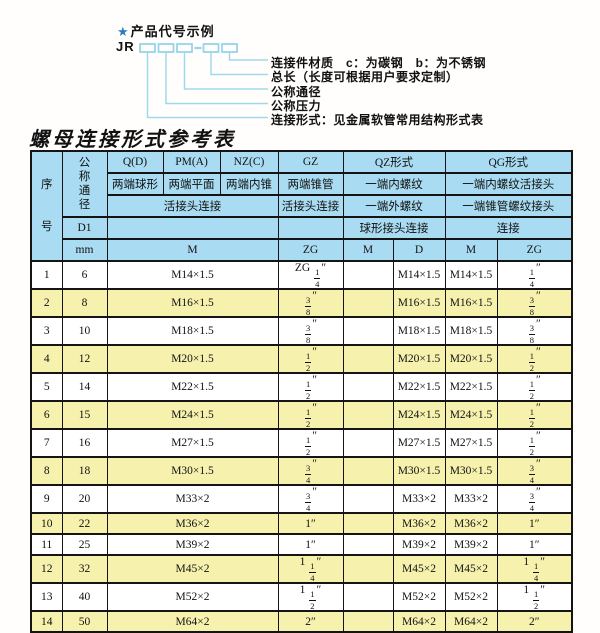 The image size is (600, 633). Describe the element at coordinates (471, 359) in the screenshot. I see `cell-qg-m: M20×1.5` at that location.